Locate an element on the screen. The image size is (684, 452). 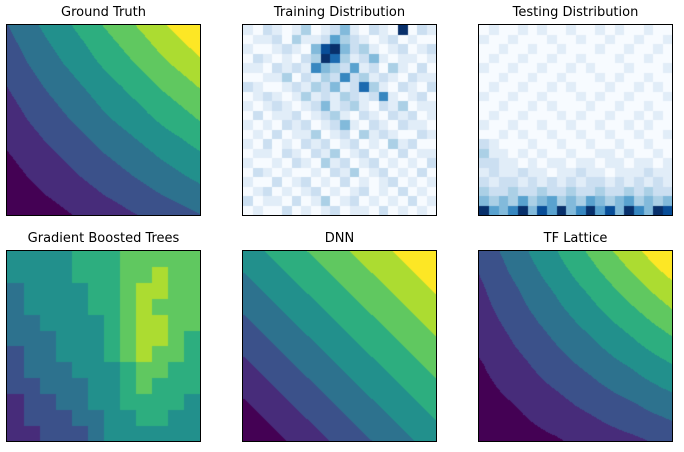
tf-lattice-plot is located at coordinates (575, 346).